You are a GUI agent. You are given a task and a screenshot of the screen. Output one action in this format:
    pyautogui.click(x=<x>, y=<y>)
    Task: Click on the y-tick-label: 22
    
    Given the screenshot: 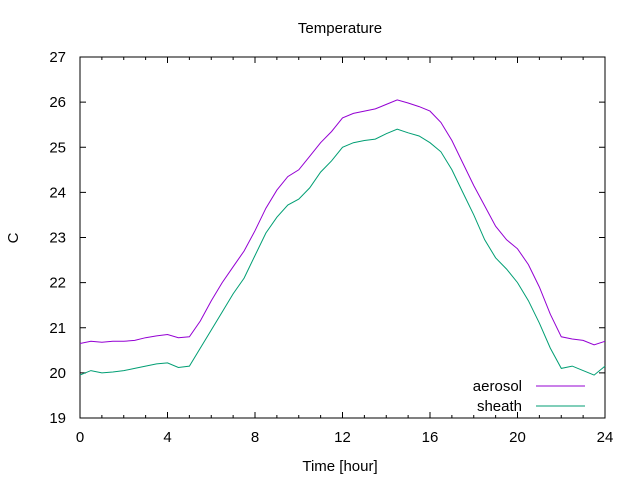 What is the action you would take?
    pyautogui.click(x=57, y=283)
    